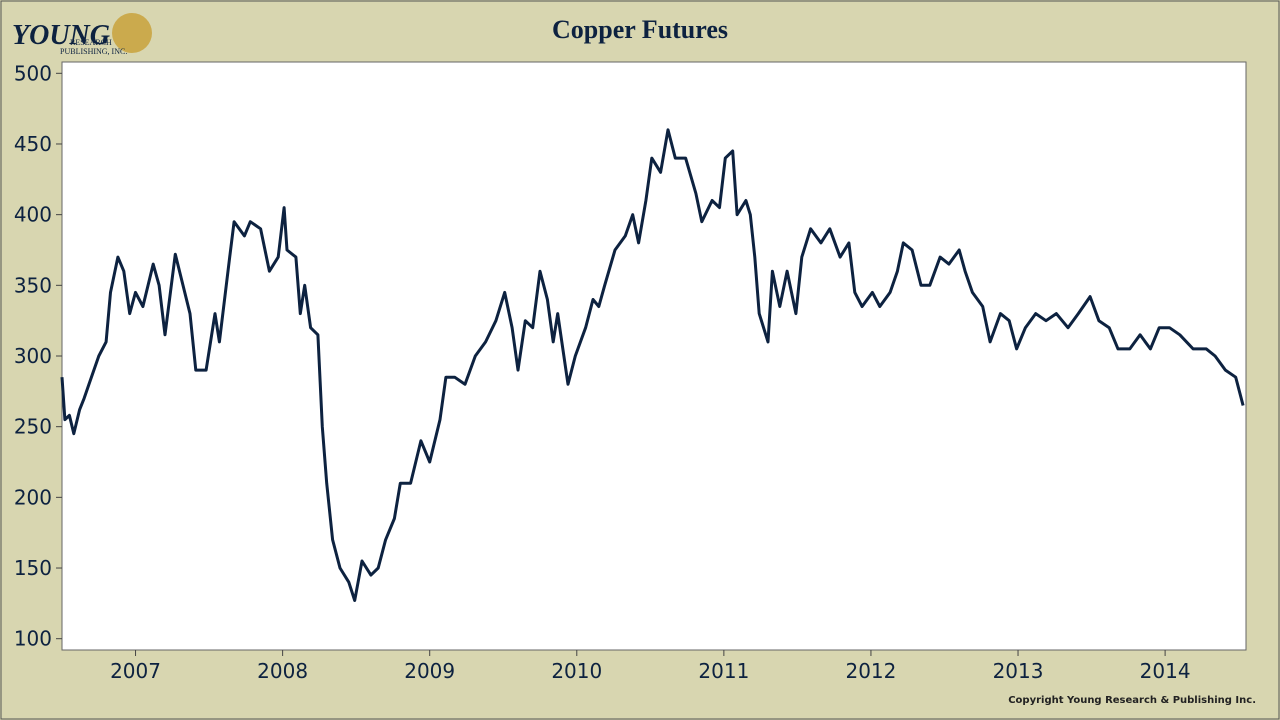 This screenshot has width=1280, height=720. Describe the element at coordinates (33, 285) in the screenshot. I see `y-tick-label: 350` at that location.